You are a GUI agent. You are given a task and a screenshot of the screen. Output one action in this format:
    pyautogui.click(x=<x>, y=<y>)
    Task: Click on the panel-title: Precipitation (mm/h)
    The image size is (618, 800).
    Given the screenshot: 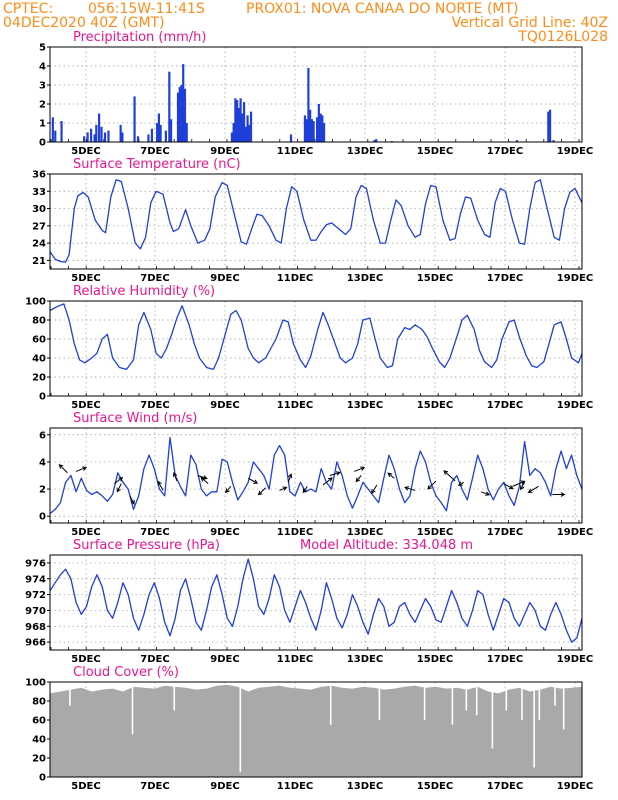 What is the action you would take?
    pyautogui.click(x=139, y=37)
    